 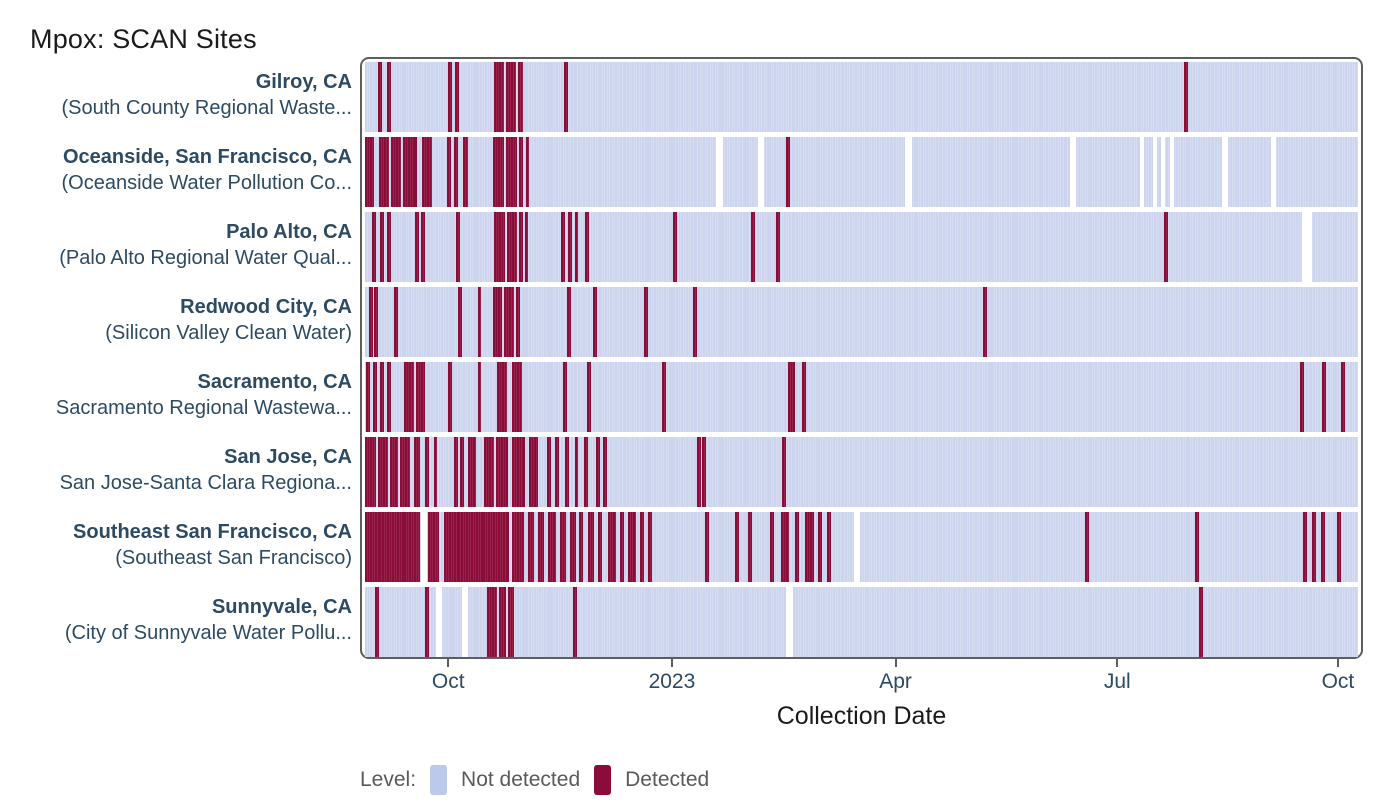 What do you see at coordinates (439, 780) in the screenshot?
I see `not-detected-swatch` at bounding box center [439, 780].